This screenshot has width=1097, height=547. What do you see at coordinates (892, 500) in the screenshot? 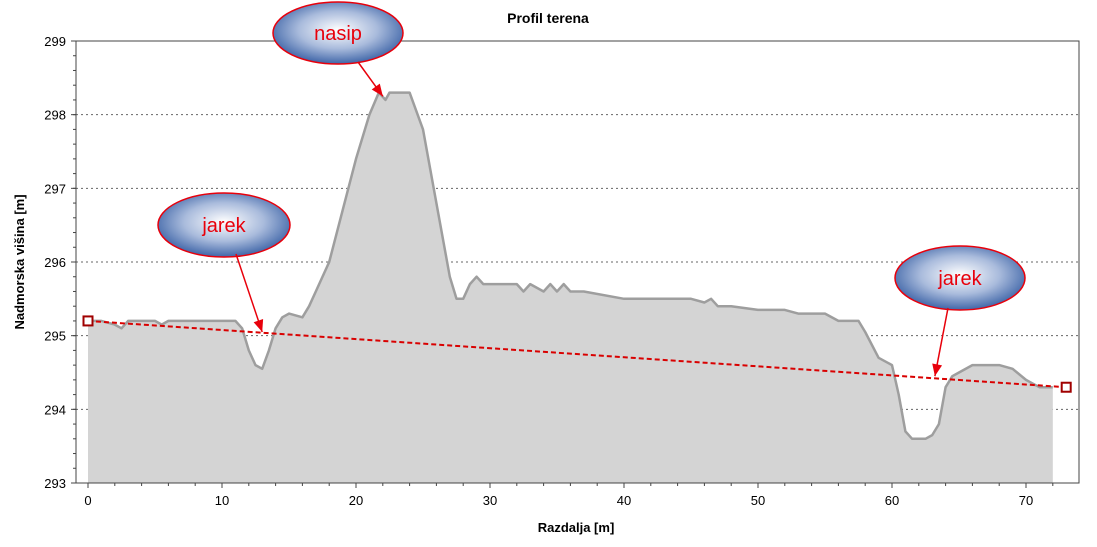
I see `x-tick-label-60: 60` at bounding box center [892, 500].